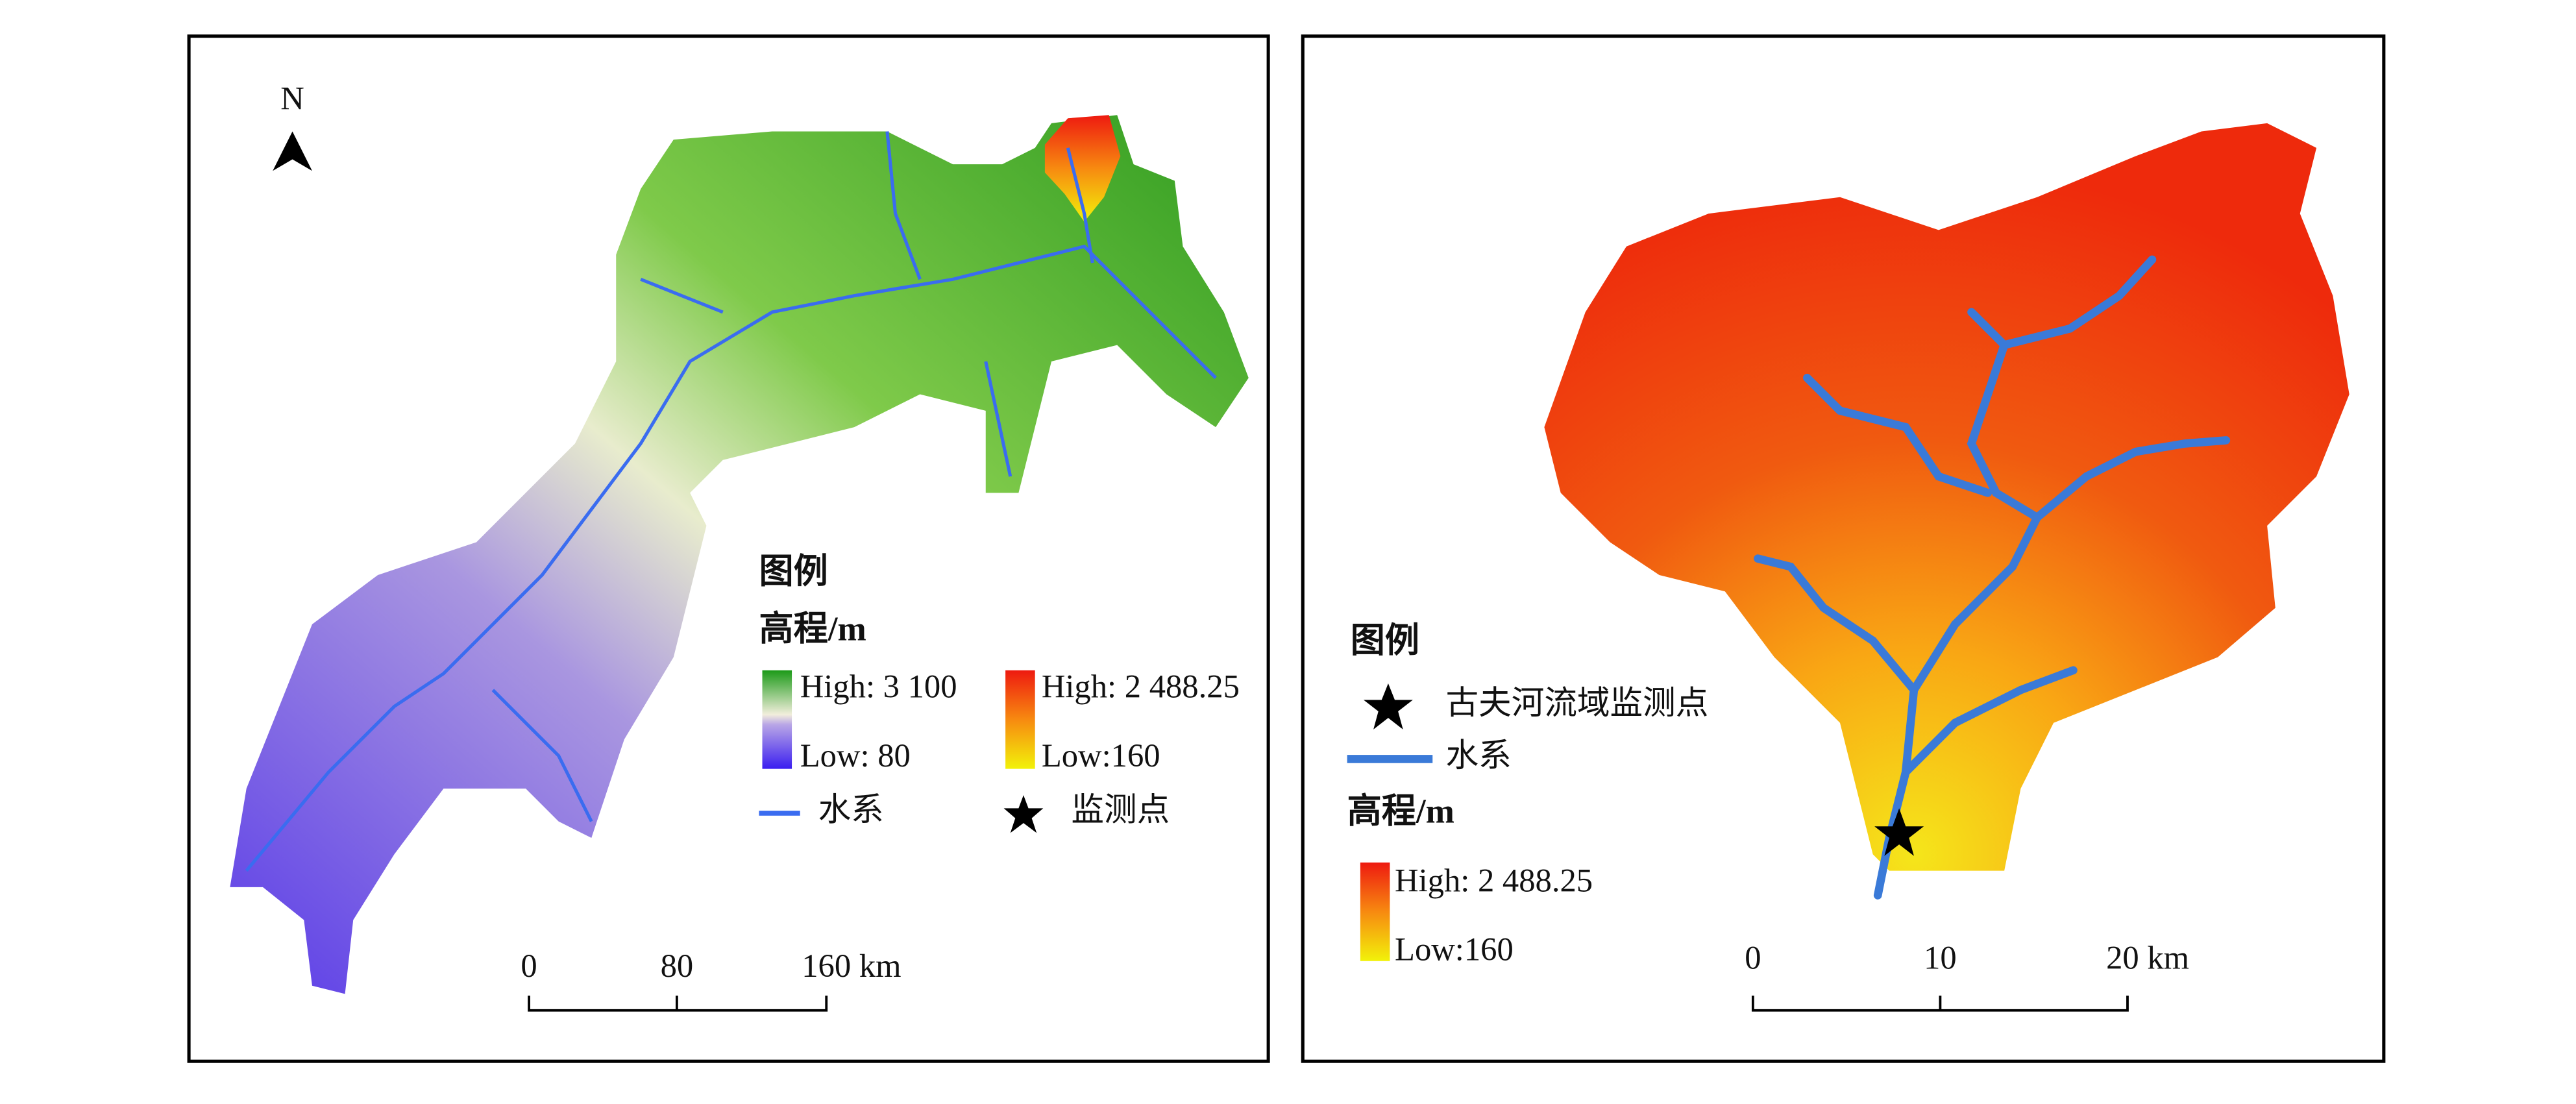 This screenshot has height=1104, width=2576. I want to click on scale-label: 160 km, so click(851, 966).